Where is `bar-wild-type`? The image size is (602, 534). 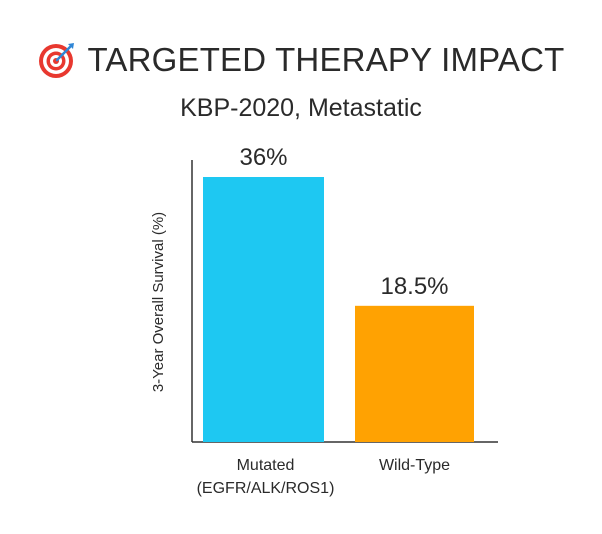 bar-wild-type is located at coordinates (414, 373).